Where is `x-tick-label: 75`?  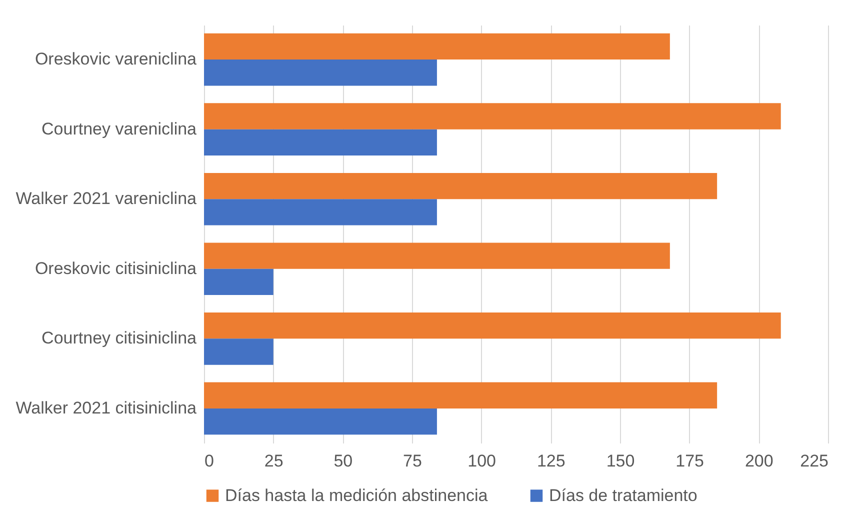 x-tick-label: 75 is located at coordinates (412, 461).